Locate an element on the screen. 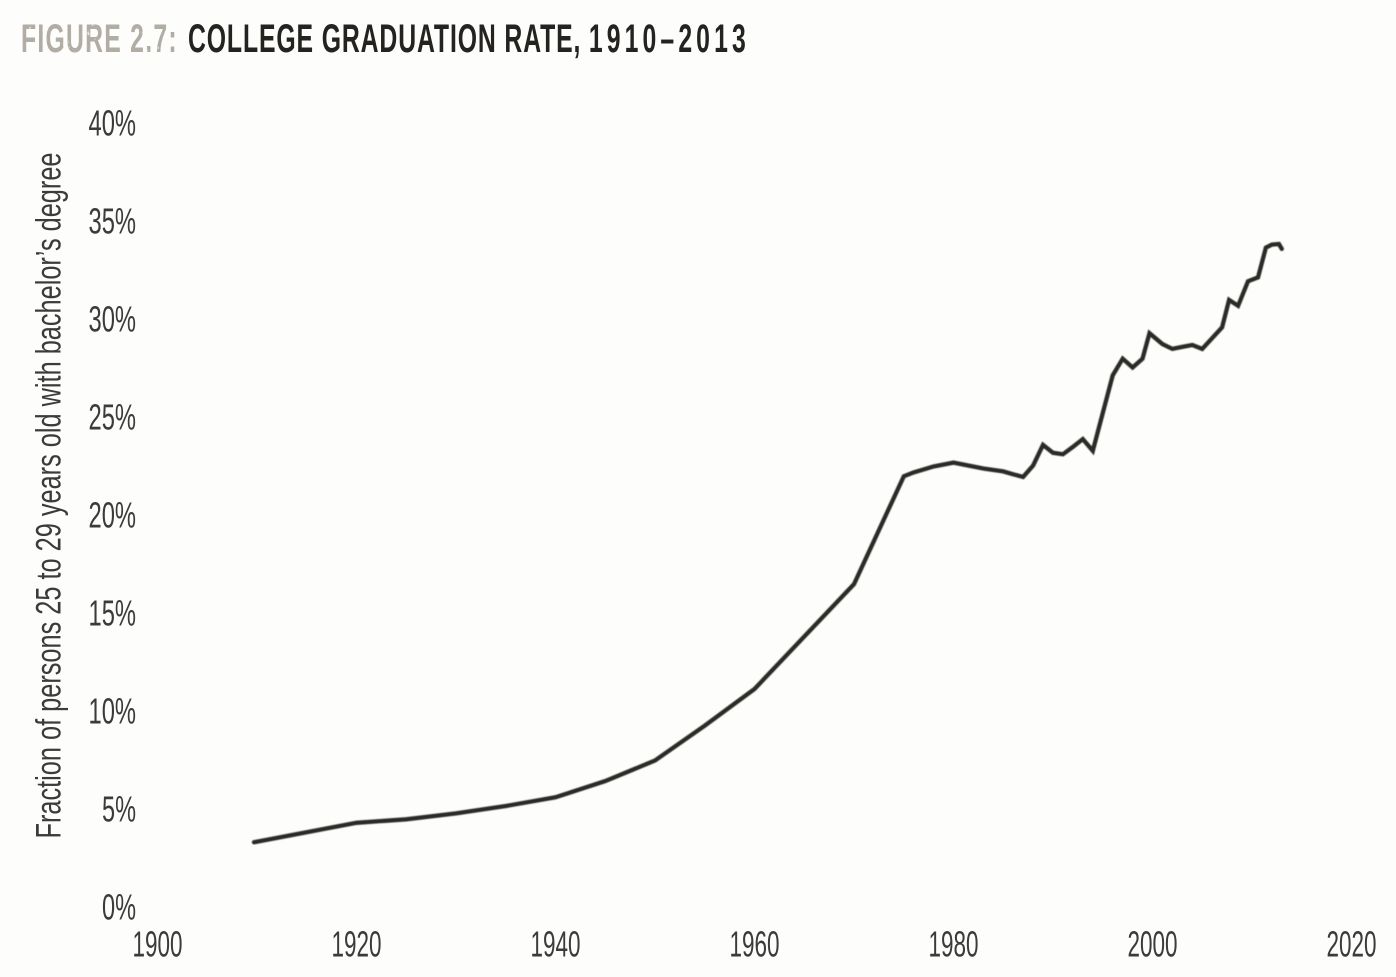 The width and height of the screenshot is (1396, 977). svg-text: 25% is located at coordinates (113, 417).